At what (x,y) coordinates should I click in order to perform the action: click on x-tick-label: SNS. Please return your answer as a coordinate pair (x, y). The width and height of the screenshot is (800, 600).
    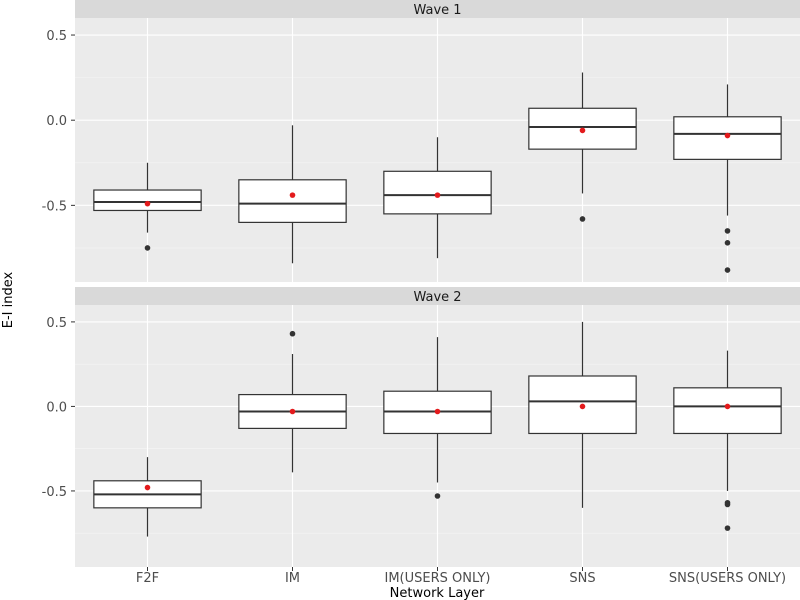
    Looking at the image, I should click on (582, 578).